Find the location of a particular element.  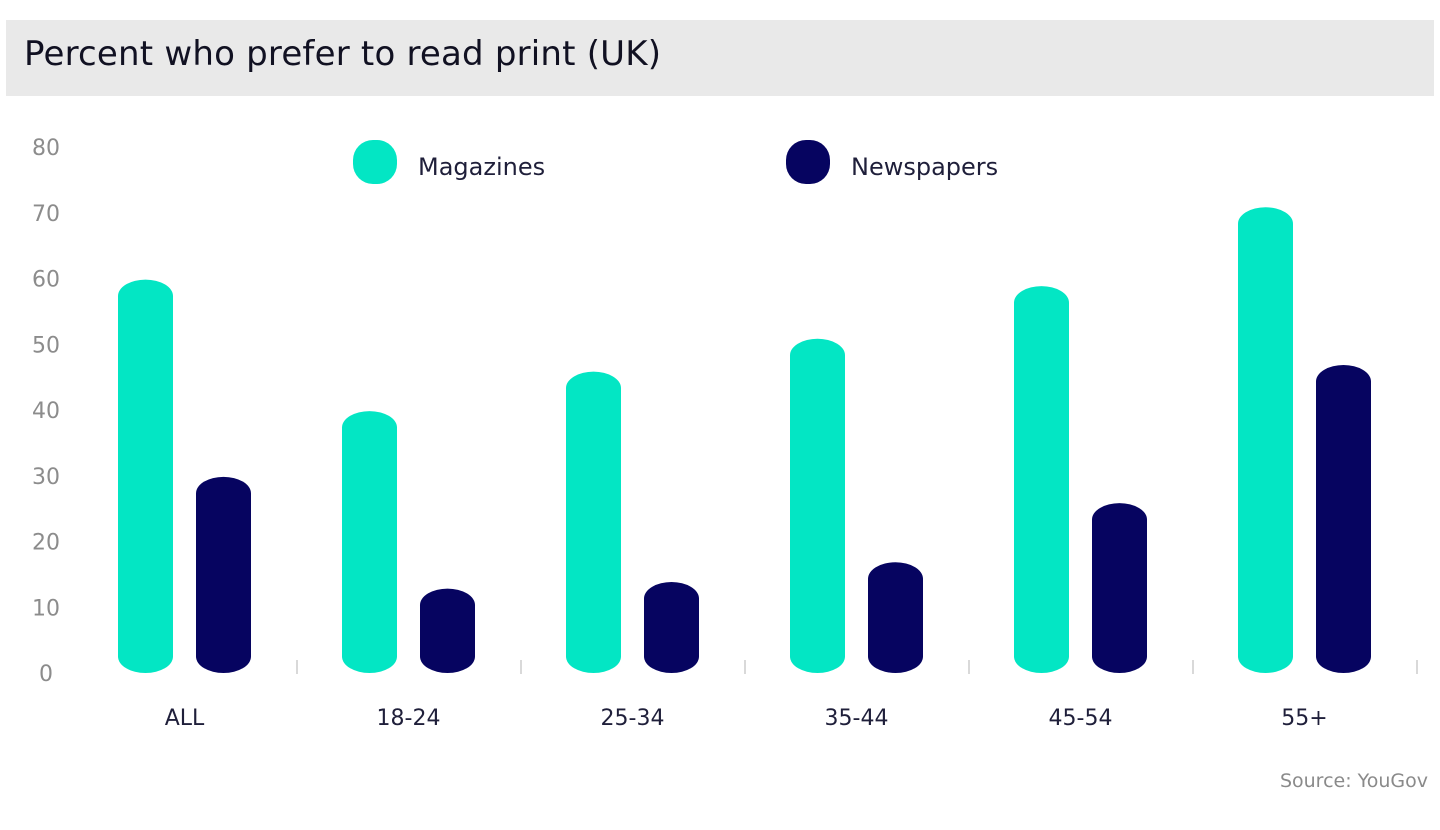

x-tick-label: 35-44 is located at coordinates (857, 718).